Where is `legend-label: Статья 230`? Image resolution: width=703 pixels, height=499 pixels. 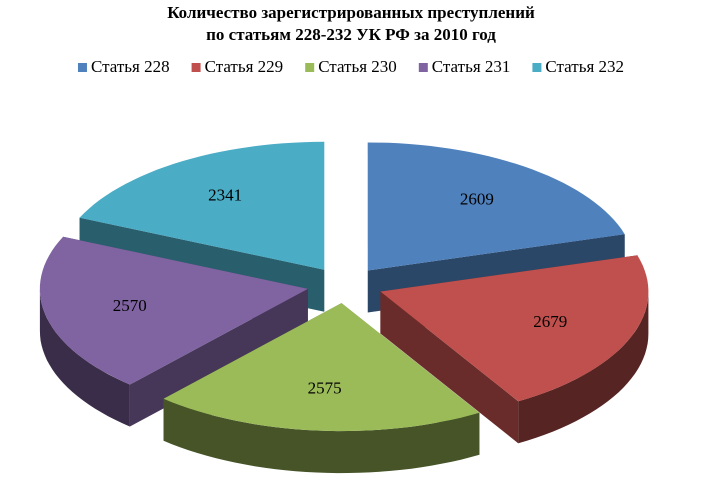 legend-label: Статья 230 is located at coordinates (357, 66).